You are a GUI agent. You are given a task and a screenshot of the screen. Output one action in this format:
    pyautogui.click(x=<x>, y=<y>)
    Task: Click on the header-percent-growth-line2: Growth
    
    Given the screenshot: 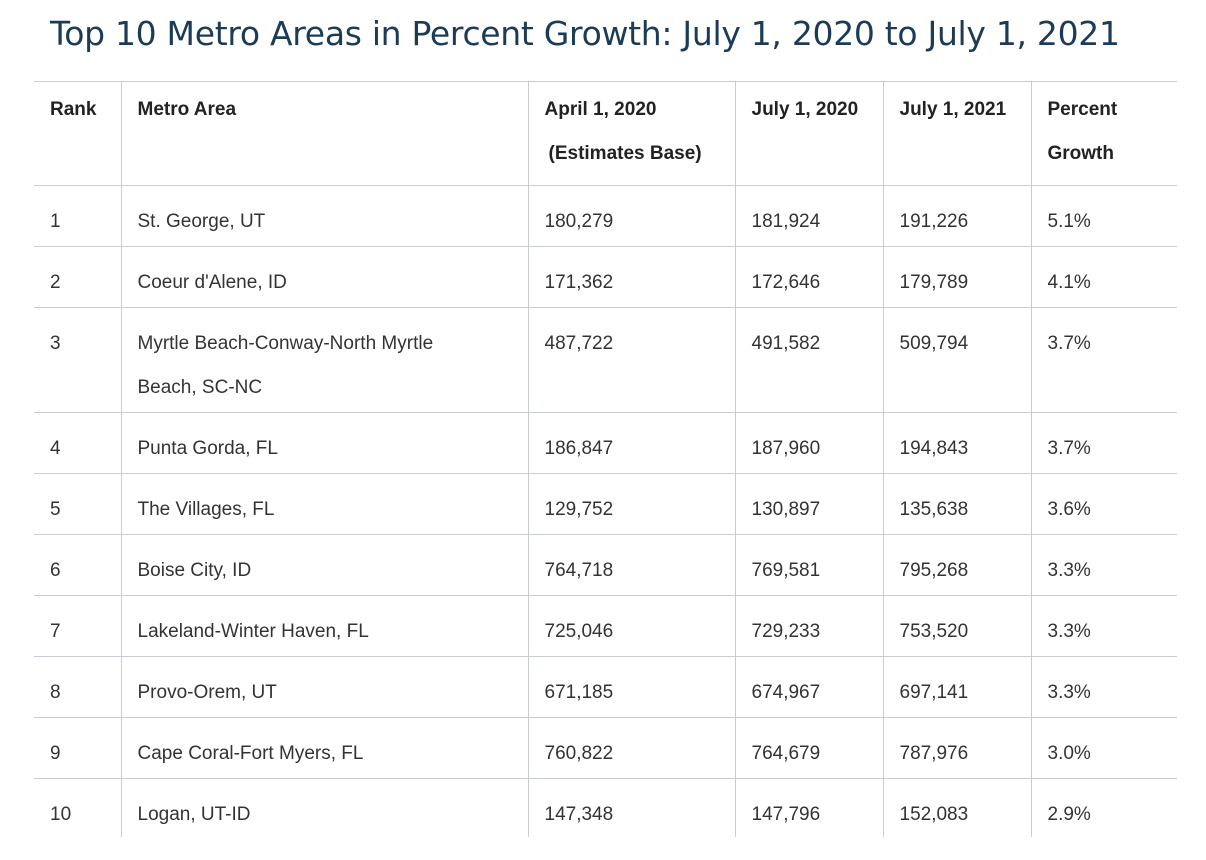 What is the action you would take?
    pyautogui.click(x=1081, y=153)
    